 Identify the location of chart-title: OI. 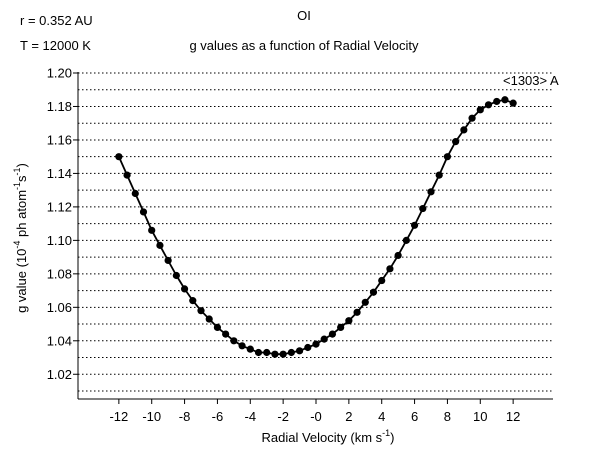
(304, 15).